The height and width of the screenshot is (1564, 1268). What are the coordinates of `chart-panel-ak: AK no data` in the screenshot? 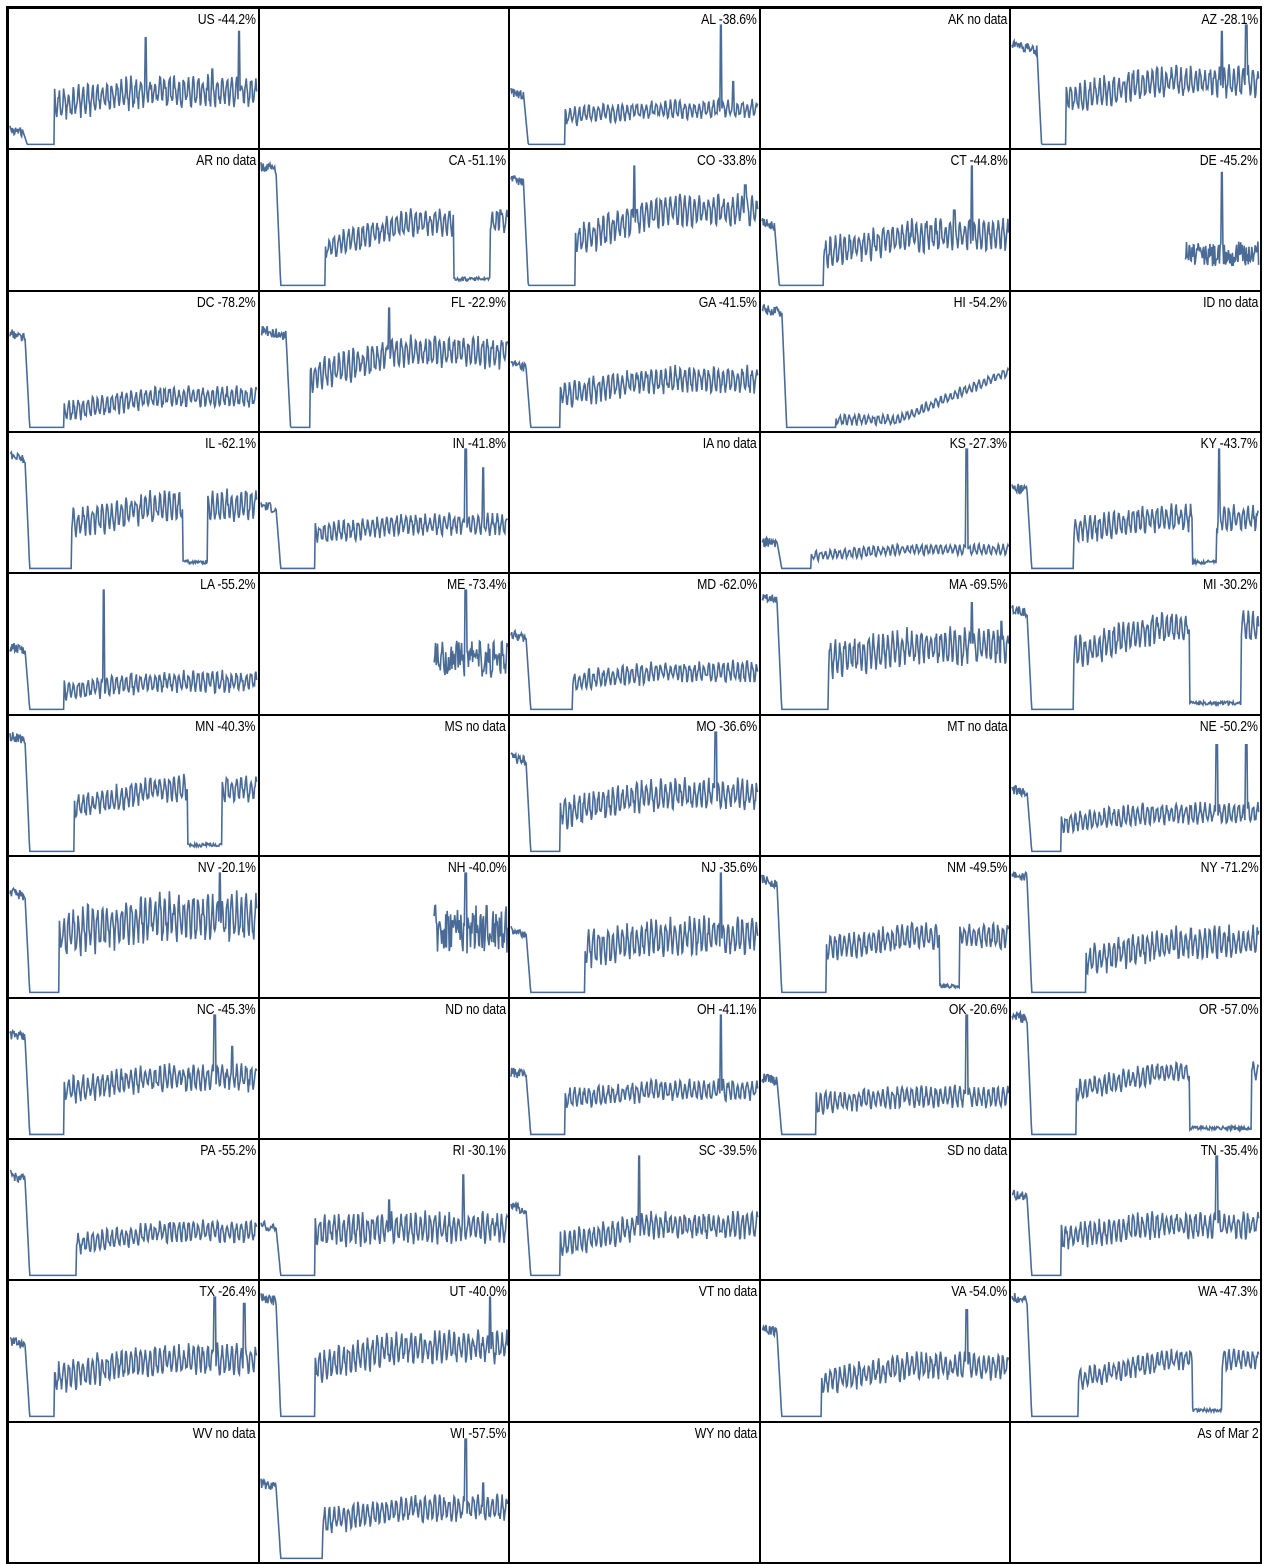 It's located at (886, 80).